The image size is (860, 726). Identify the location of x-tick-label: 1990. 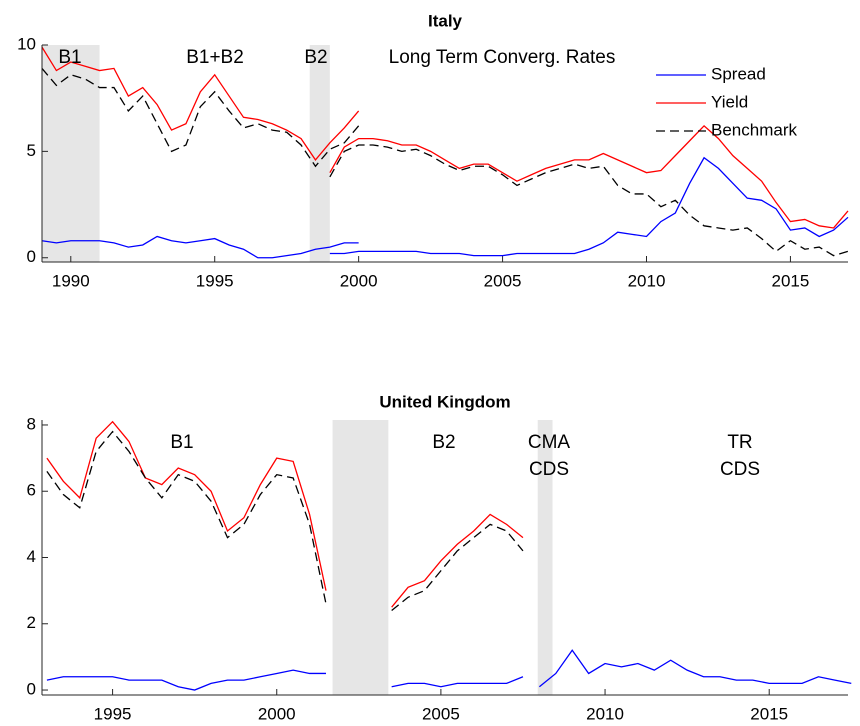
(71, 280).